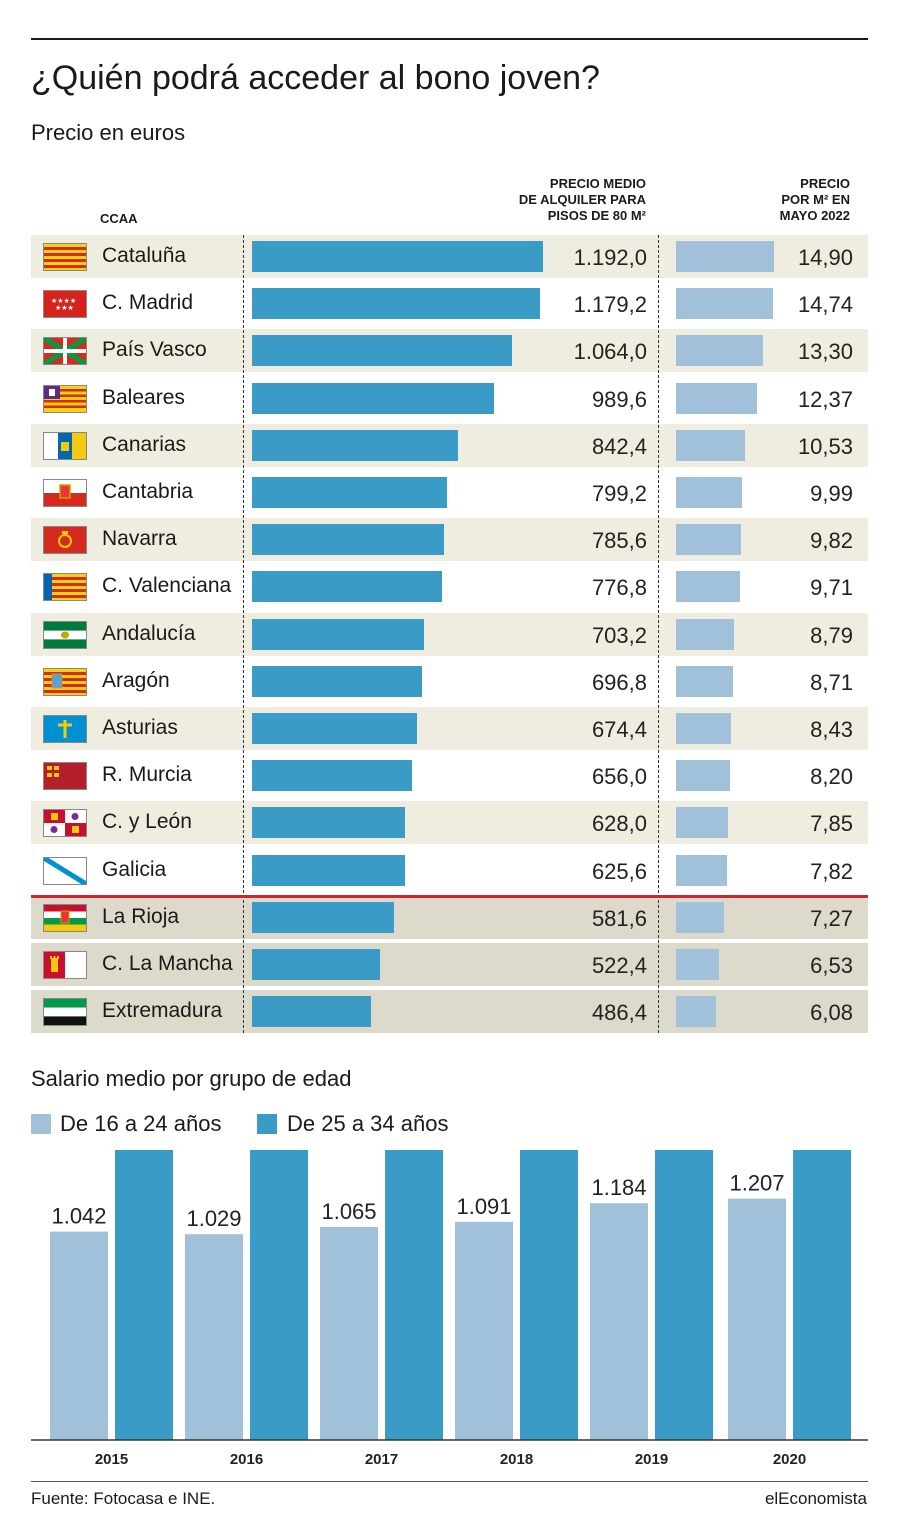 Image resolution: width=897 pixels, height=1521 pixels. I want to click on table-row: Canarias 842,4 10,53, so click(449, 445).